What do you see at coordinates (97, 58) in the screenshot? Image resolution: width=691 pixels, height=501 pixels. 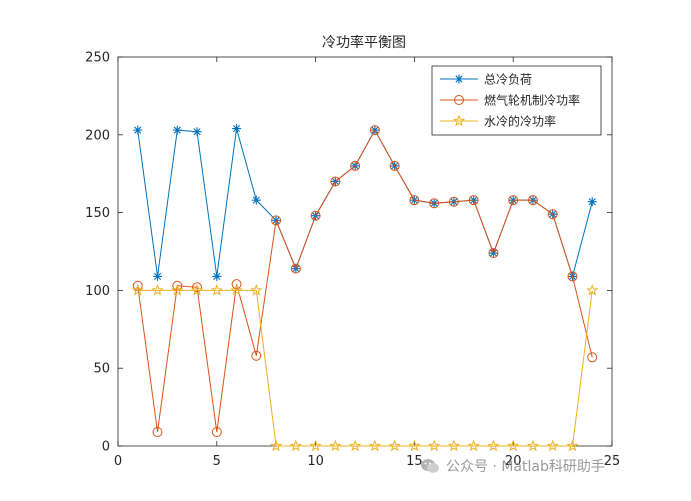 I see `y-tick-label: 250` at bounding box center [97, 58].